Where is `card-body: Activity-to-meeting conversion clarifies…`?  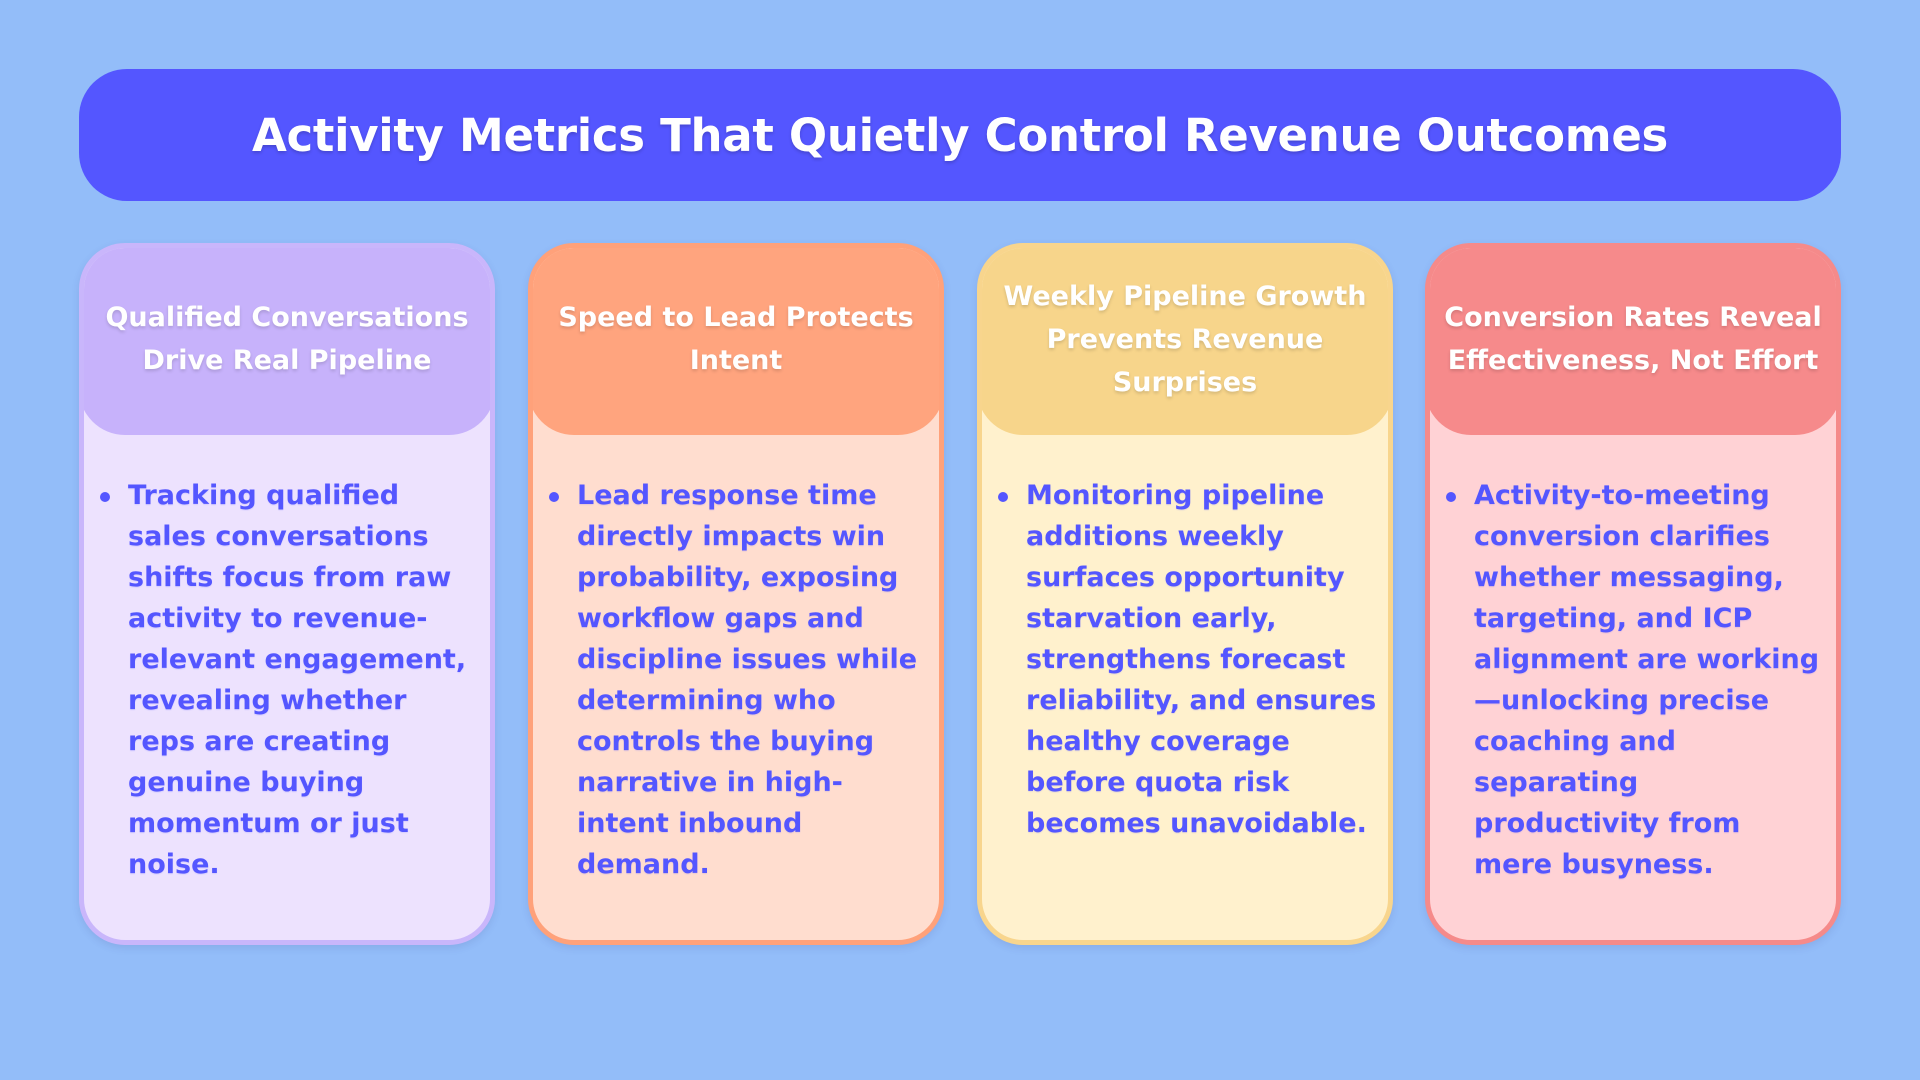 card-body: Activity-to-meeting conversion clarifies… is located at coordinates (1635, 680).